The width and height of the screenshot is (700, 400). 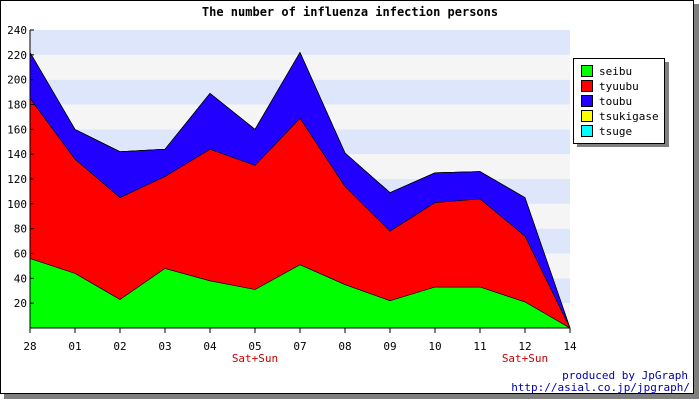 I want to click on x-tick-label: 02, so click(x=119, y=346).